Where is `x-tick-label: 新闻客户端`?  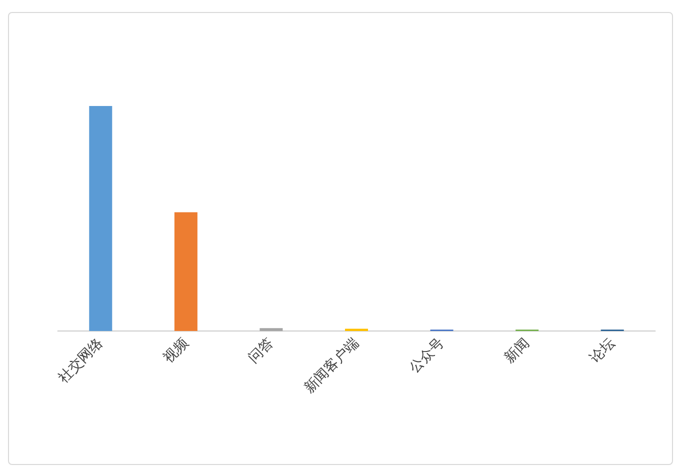
x-tick-label: 新闻客户端 is located at coordinates (331, 365).